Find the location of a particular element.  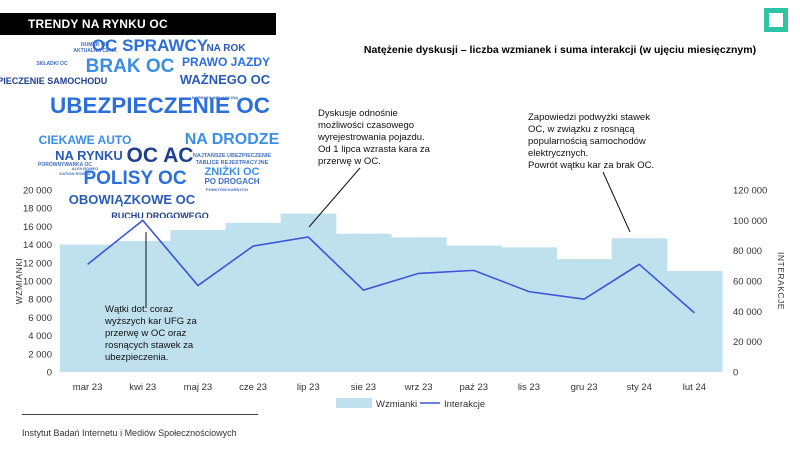

word-cloud-word: KOREKTĄ INFLACYJNĄ is located at coordinates (215, 97).